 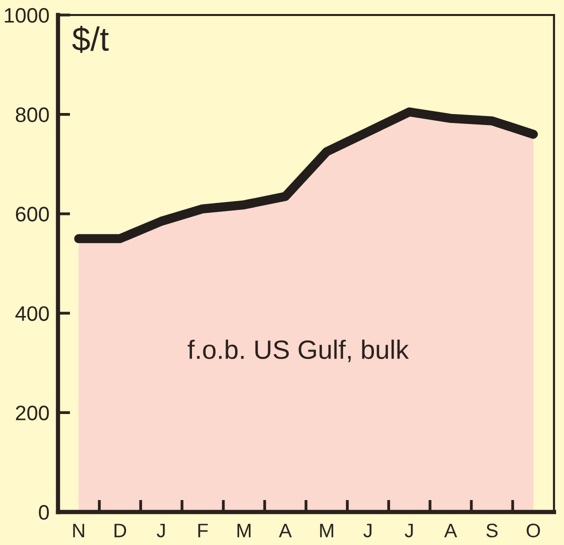 I want to click on y-axis-title: $/t, so click(x=90, y=39).